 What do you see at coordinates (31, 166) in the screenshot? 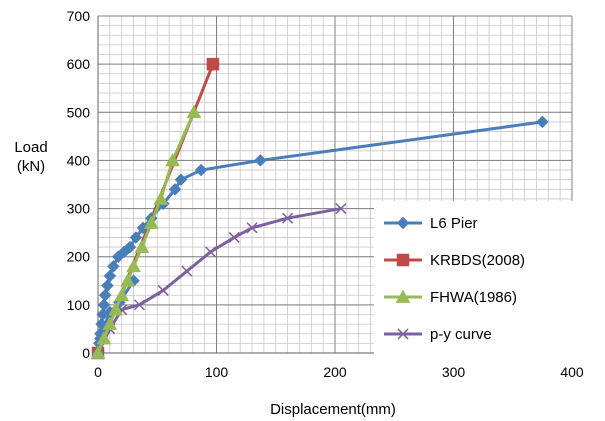
I see `y-axis-title-line-2: (kN)` at bounding box center [31, 166].